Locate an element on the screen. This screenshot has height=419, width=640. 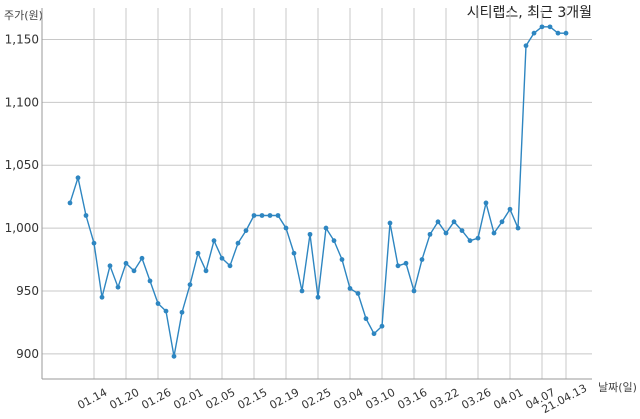
y-ticks: 900 950 1,000 1,050 1,100 1,150 is located at coordinates (22, 196).